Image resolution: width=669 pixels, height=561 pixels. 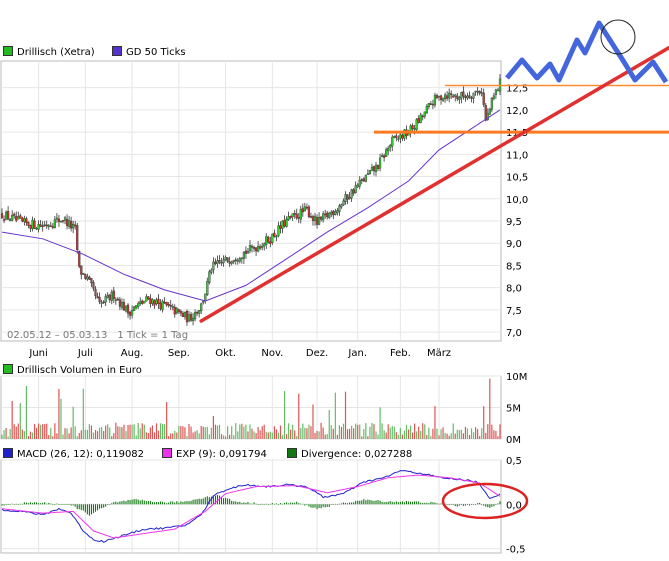 I want to click on price-y-tick-7: 10,5, so click(x=517, y=178).